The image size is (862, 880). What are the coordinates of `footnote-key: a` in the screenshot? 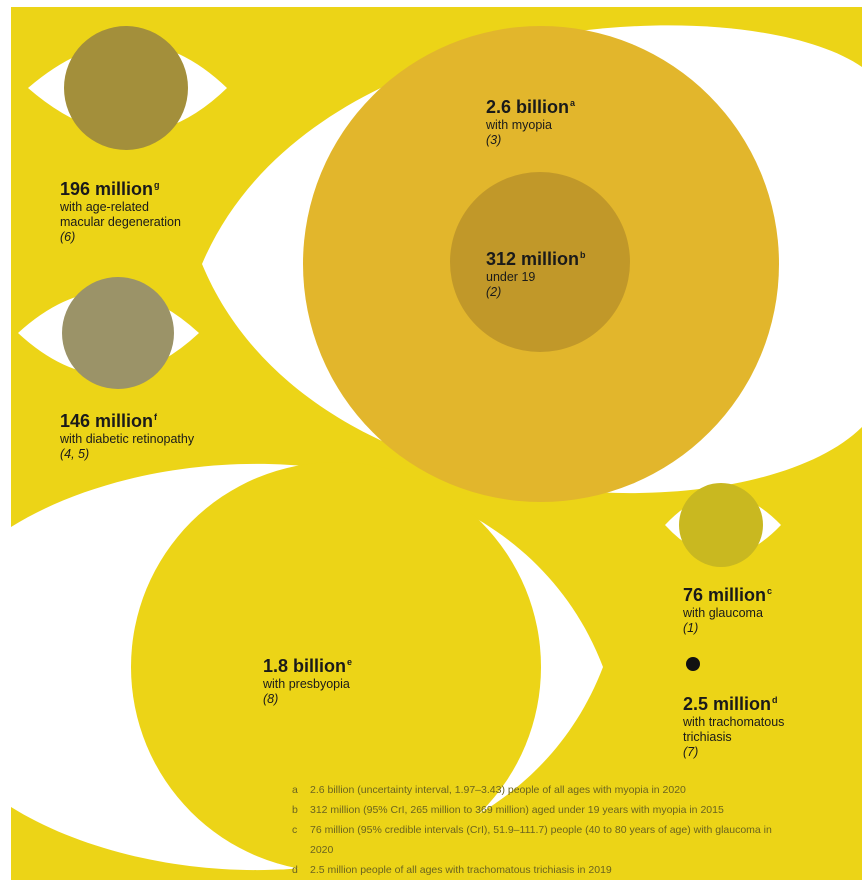 It's located at (295, 790).